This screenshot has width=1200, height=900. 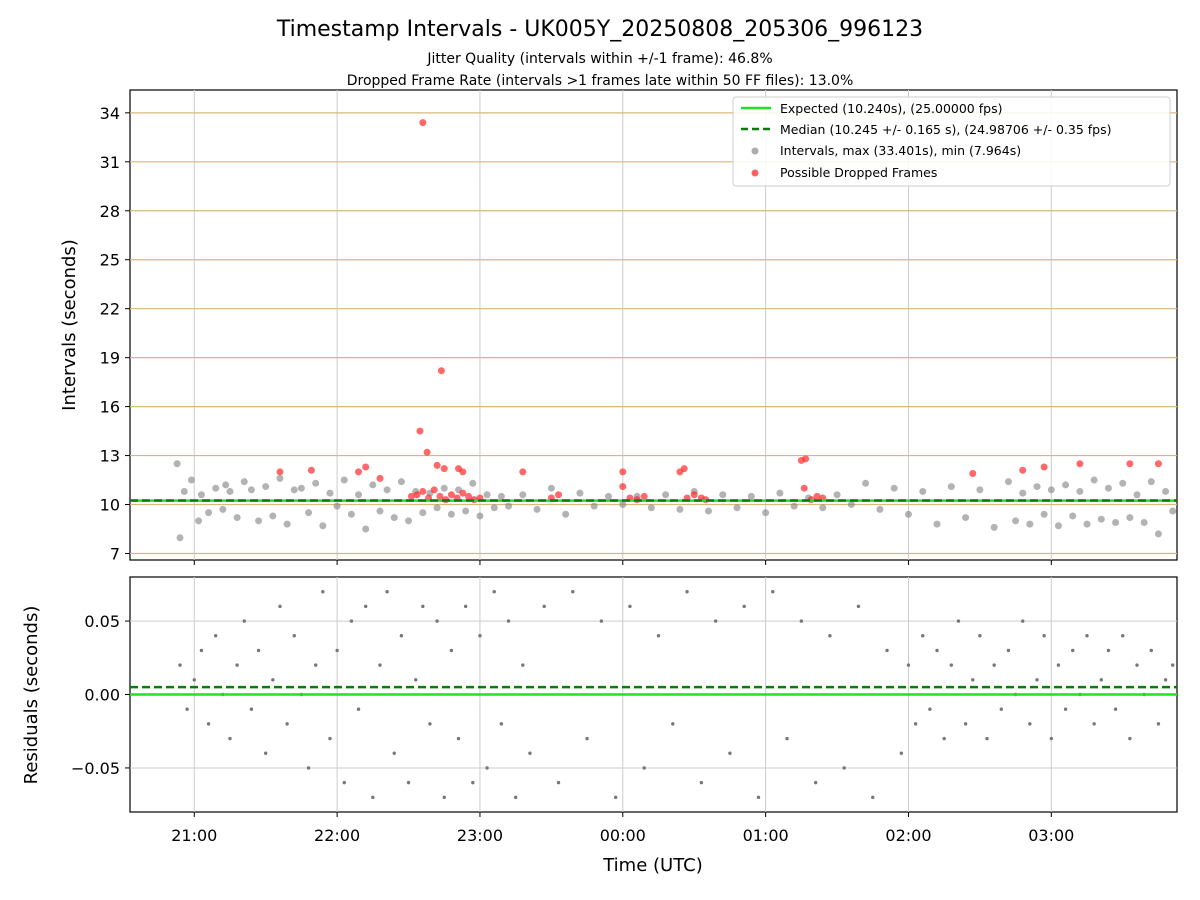 What do you see at coordinates (69, 325) in the screenshot?
I see `top-plot-y-axis-label: Intervals (seconds)` at bounding box center [69, 325].